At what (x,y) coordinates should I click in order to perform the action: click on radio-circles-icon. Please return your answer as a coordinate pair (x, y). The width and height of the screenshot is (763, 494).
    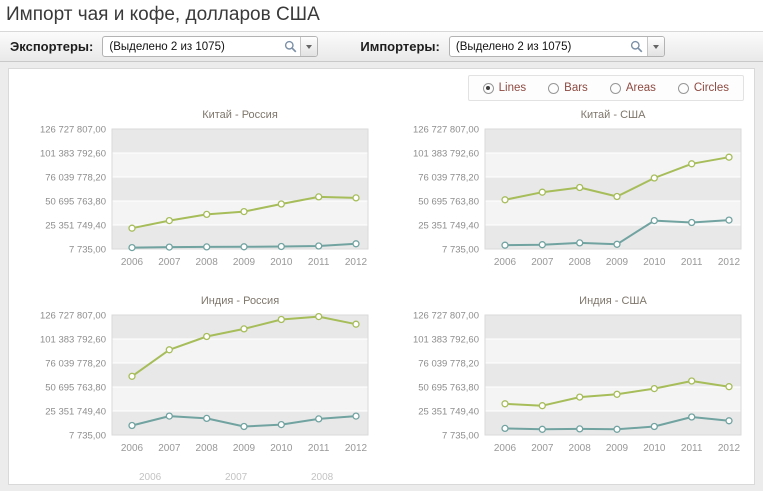
    Looking at the image, I should click on (683, 88).